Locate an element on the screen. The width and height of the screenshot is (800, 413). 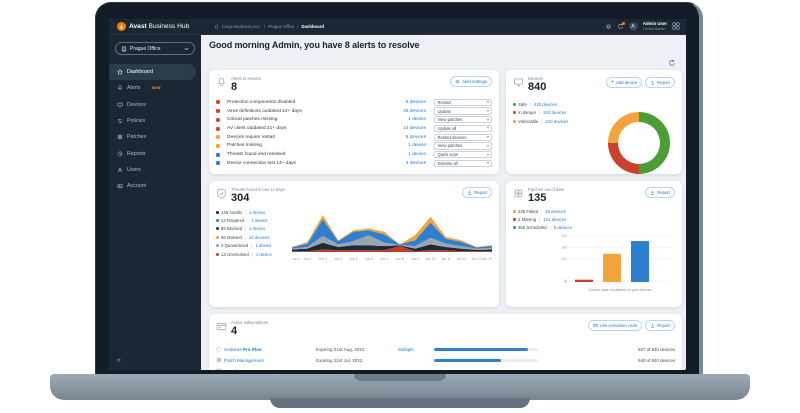
alert-action-label: Restart devices is located at coordinates (452, 137).